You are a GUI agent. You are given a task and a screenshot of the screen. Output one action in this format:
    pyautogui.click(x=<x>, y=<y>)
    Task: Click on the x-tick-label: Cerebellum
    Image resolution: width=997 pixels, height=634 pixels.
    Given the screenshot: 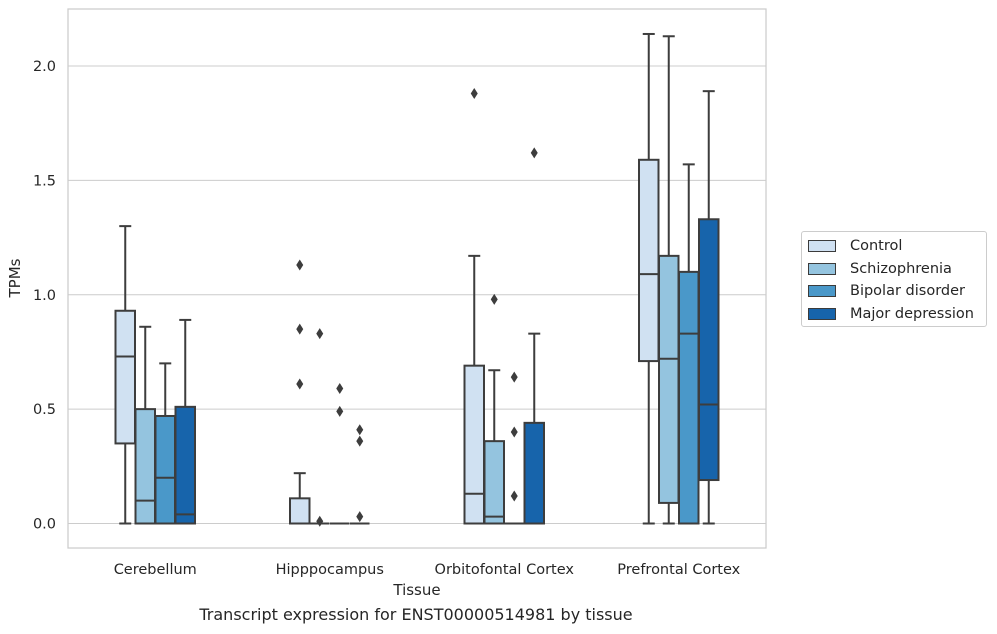 What is the action you would take?
    pyautogui.click(x=155, y=570)
    